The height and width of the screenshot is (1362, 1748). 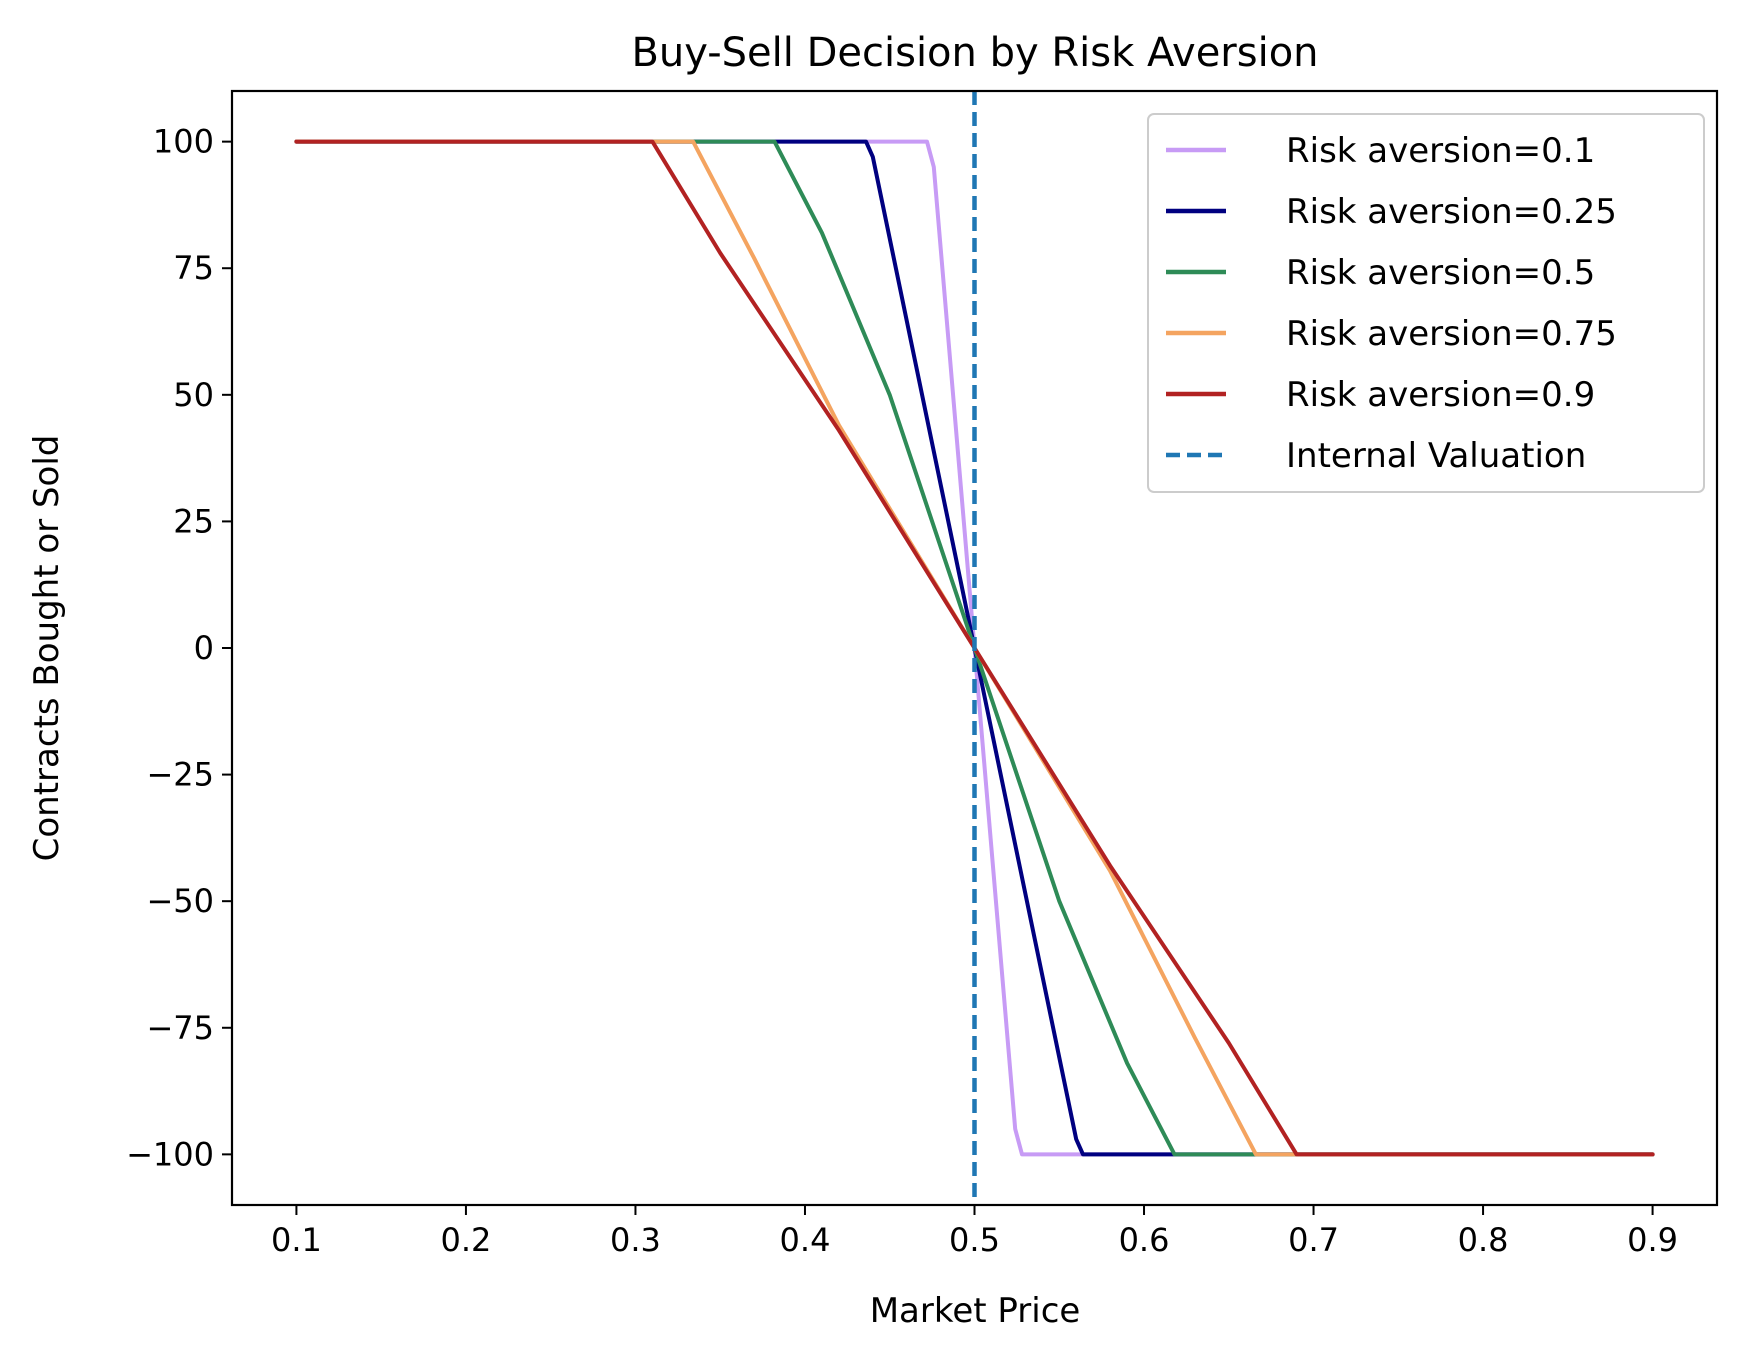 What do you see at coordinates (170, 1154) in the screenshot?
I see `y-tick-label: −100` at bounding box center [170, 1154].